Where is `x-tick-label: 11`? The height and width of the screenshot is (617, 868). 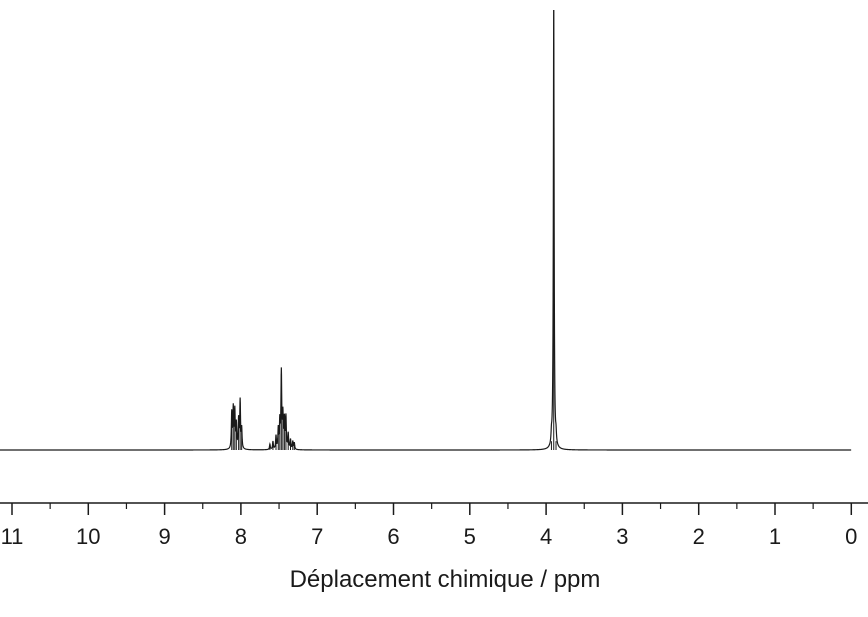 x-tick-label: 11 is located at coordinates (12, 536).